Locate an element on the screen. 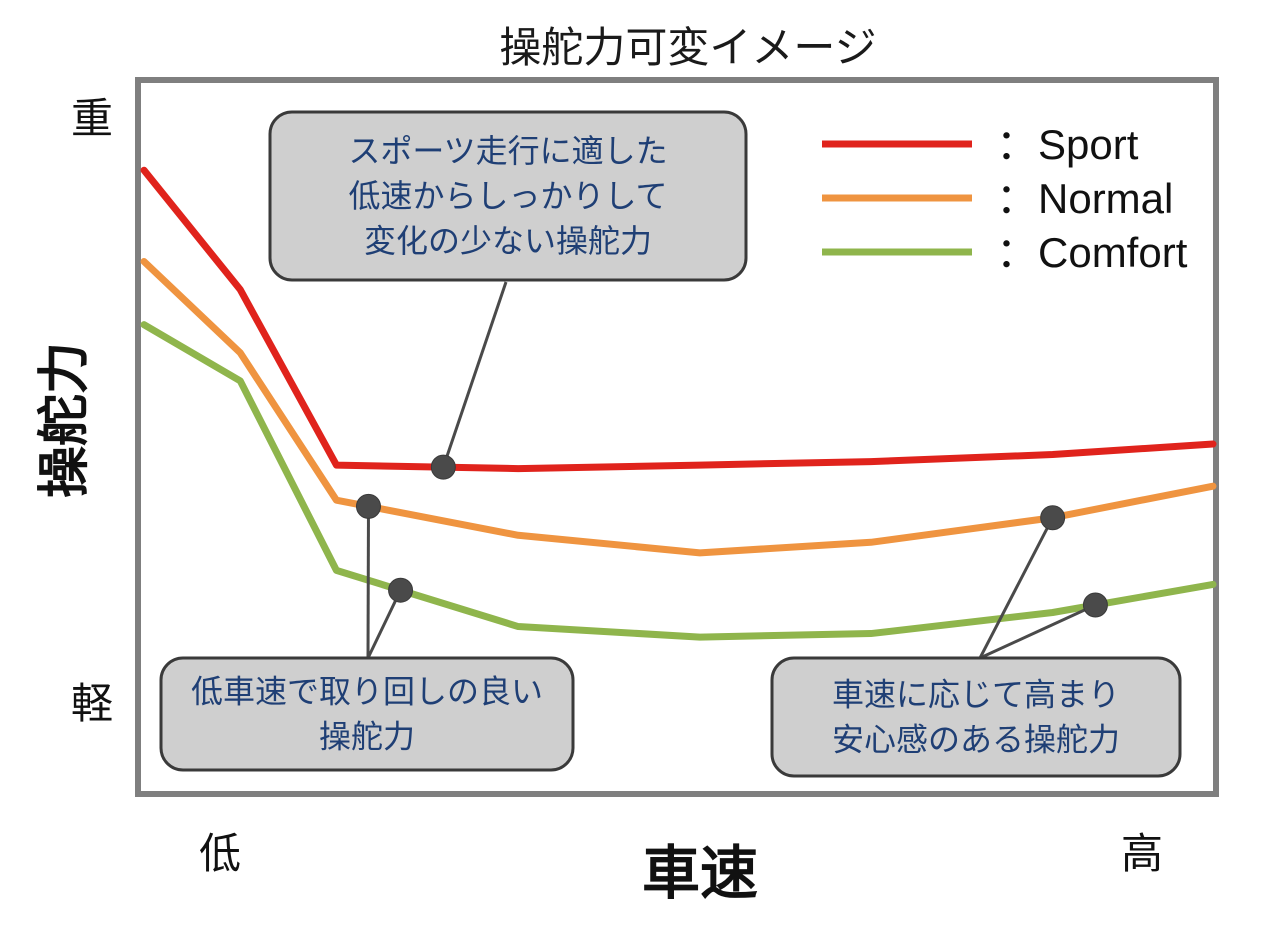 The width and height of the screenshot is (1280, 932). callout-1-text-line-3: 変化の少ない操舵力 is located at coordinates (508, 241).